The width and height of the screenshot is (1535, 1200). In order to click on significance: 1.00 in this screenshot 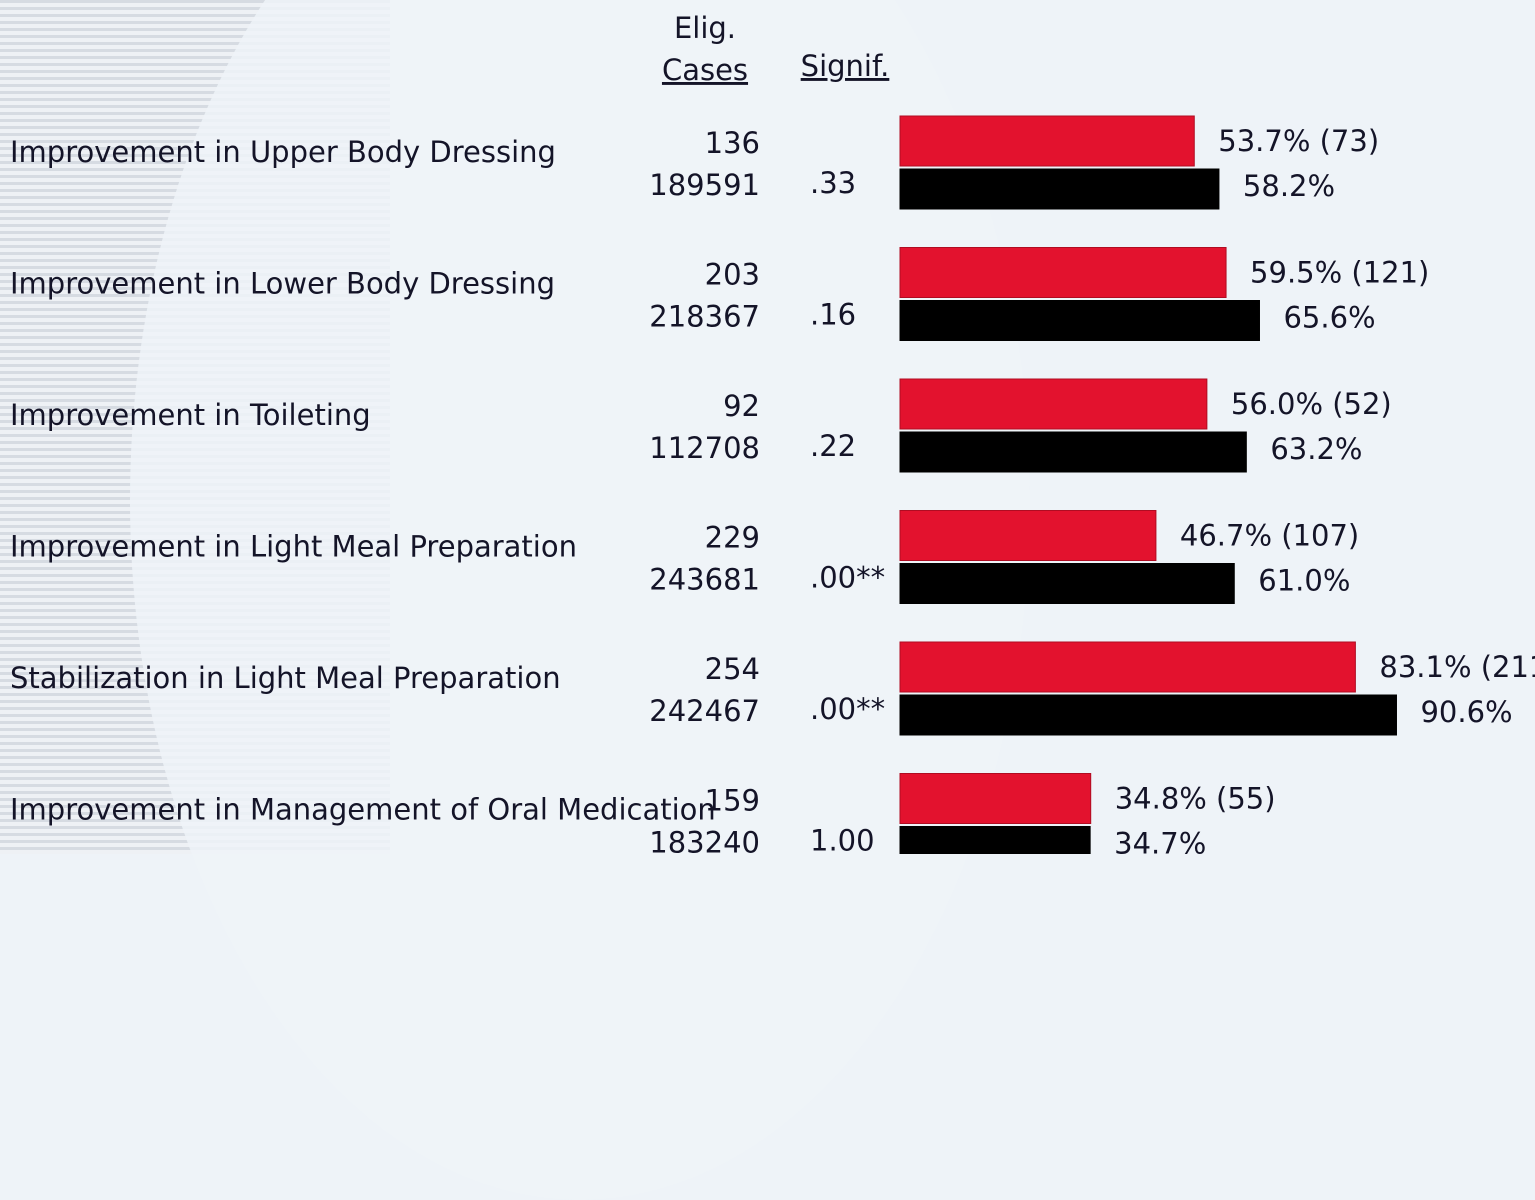, I will do `click(842, 839)`.